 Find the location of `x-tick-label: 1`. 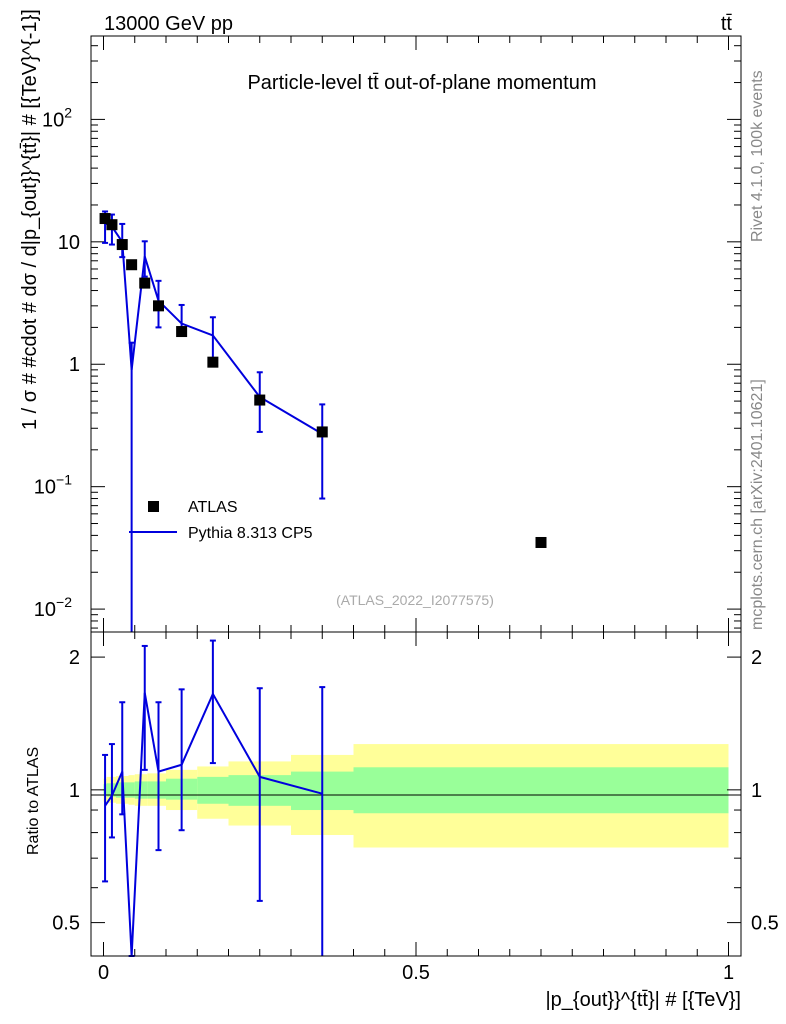

x-tick-label: 1 is located at coordinates (728, 973).